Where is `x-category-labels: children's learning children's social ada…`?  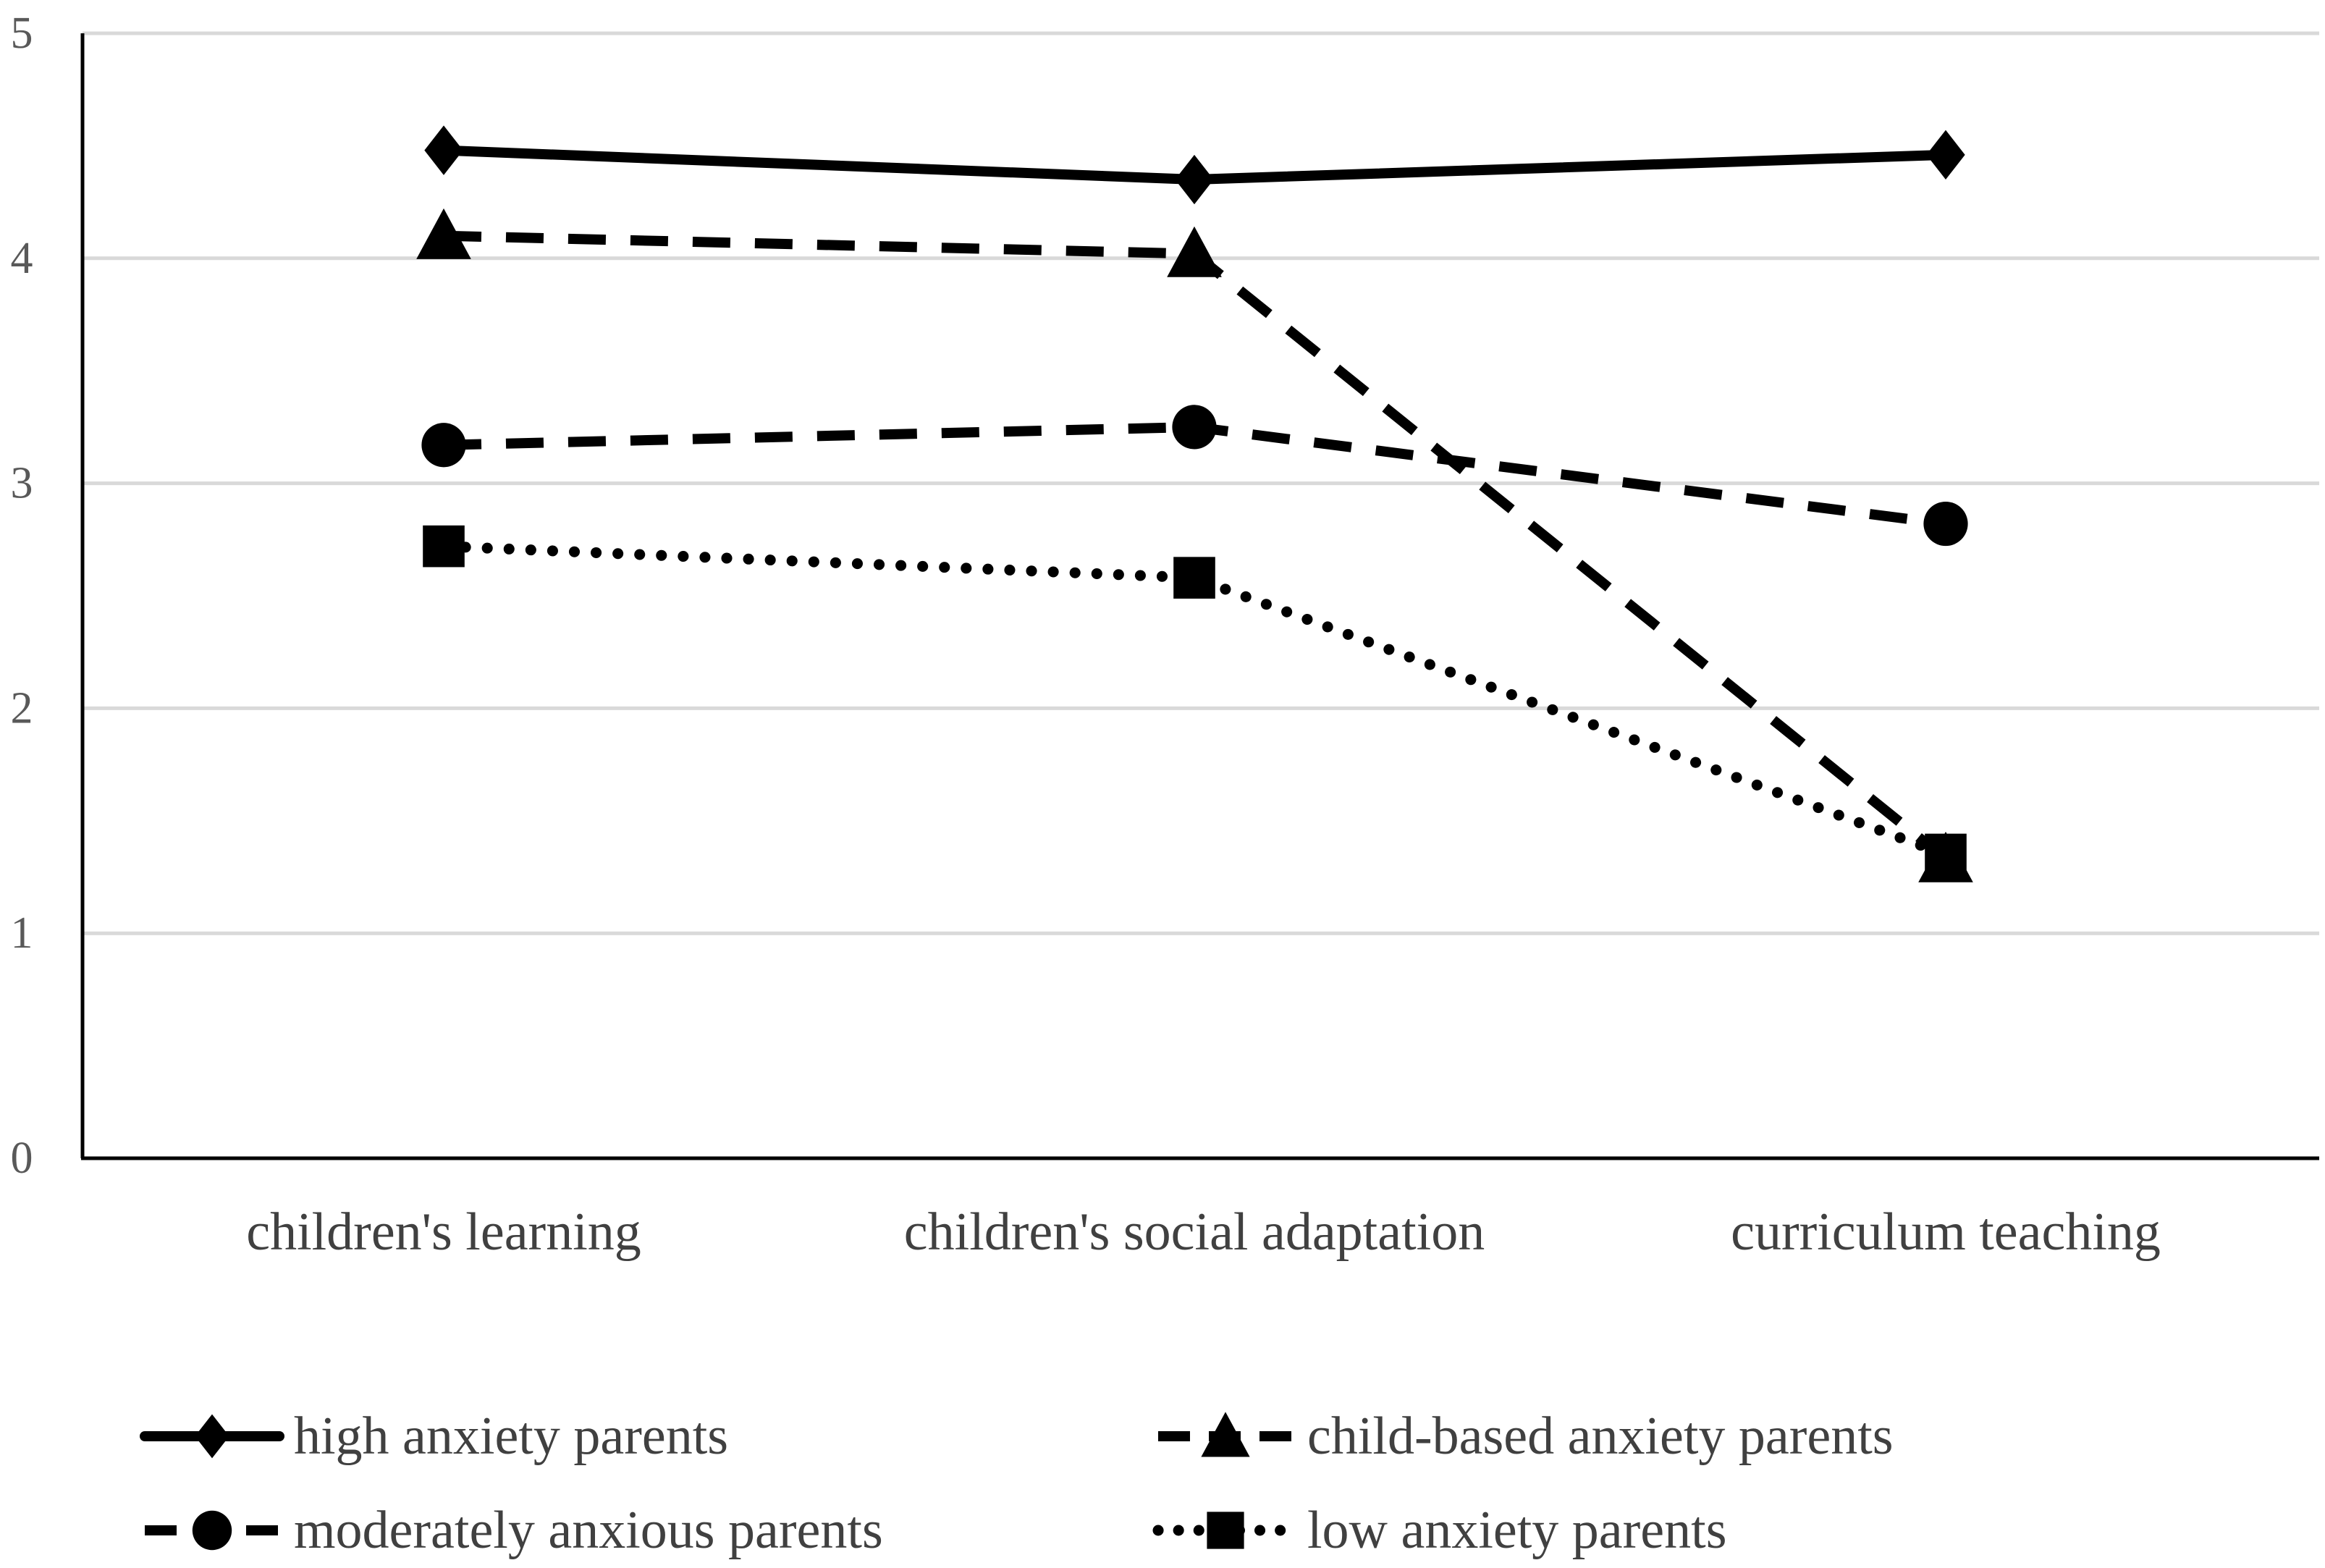
x-category-labels: children's learning children's social ada… is located at coordinates (1203, 1232).